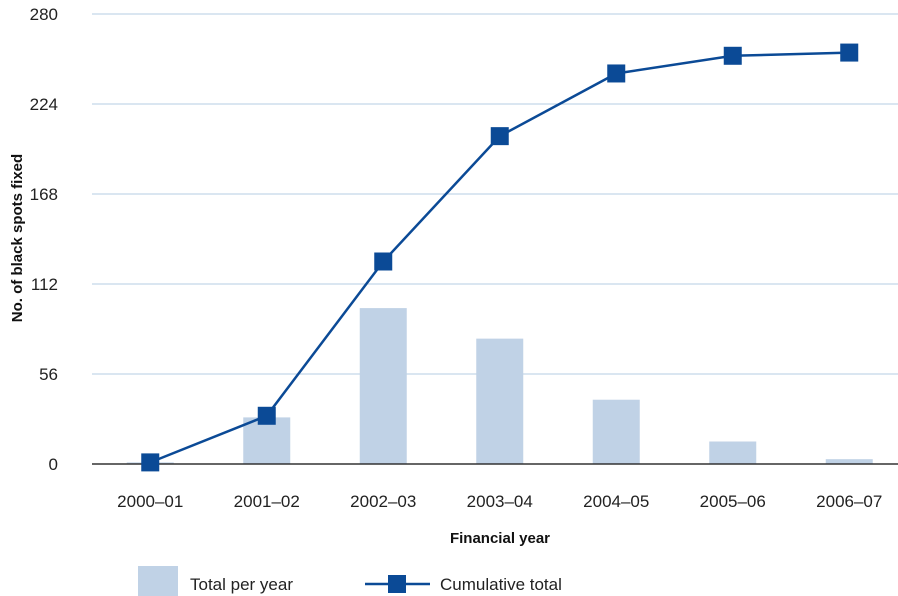 This screenshot has width=898, height=596. I want to click on y-tick-label: 112, so click(44, 284).